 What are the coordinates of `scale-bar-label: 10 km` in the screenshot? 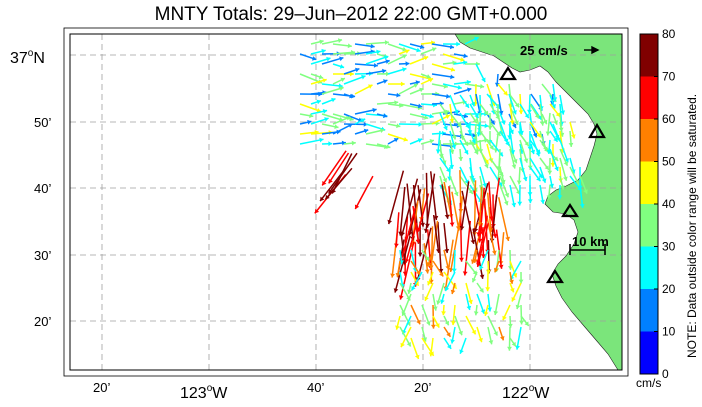 It's located at (590, 241).